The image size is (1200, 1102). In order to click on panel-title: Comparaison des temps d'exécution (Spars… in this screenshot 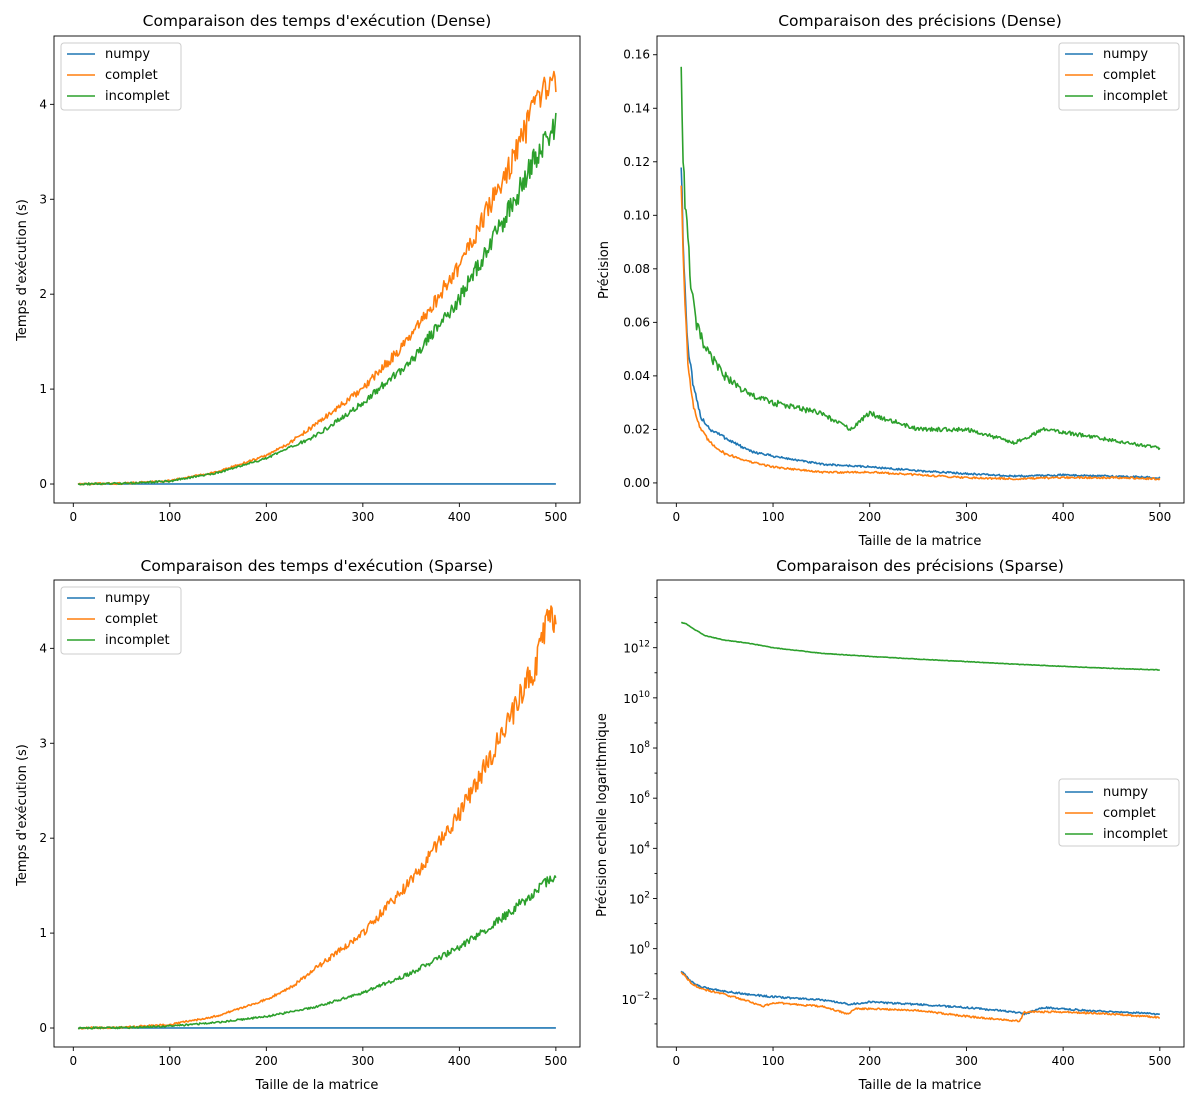, I will do `click(317, 566)`.